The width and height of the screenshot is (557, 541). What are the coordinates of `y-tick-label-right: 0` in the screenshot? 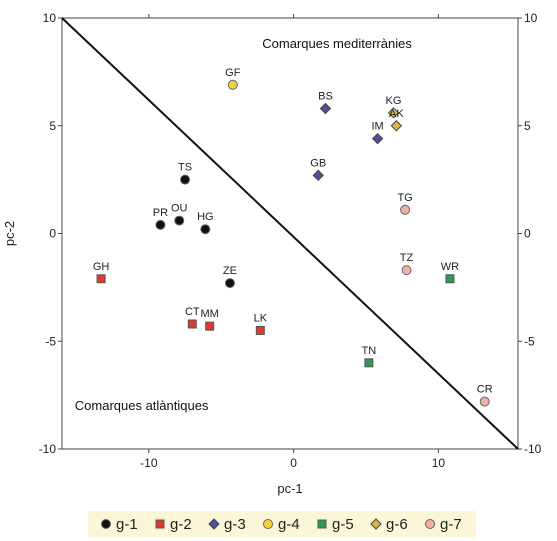 It's located at (527, 234).